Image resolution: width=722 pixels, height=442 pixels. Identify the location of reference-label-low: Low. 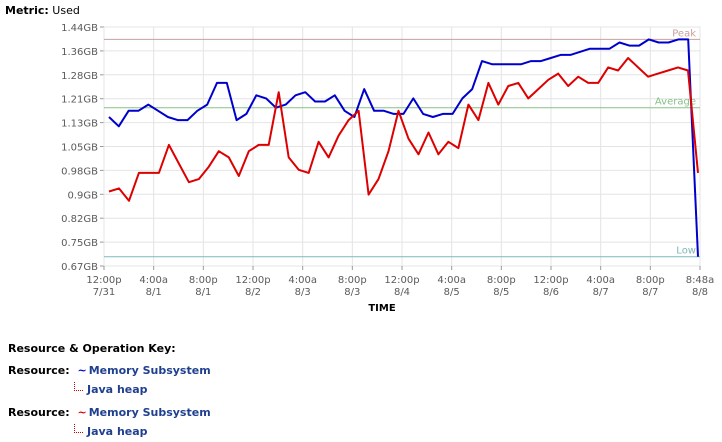
(686, 251).